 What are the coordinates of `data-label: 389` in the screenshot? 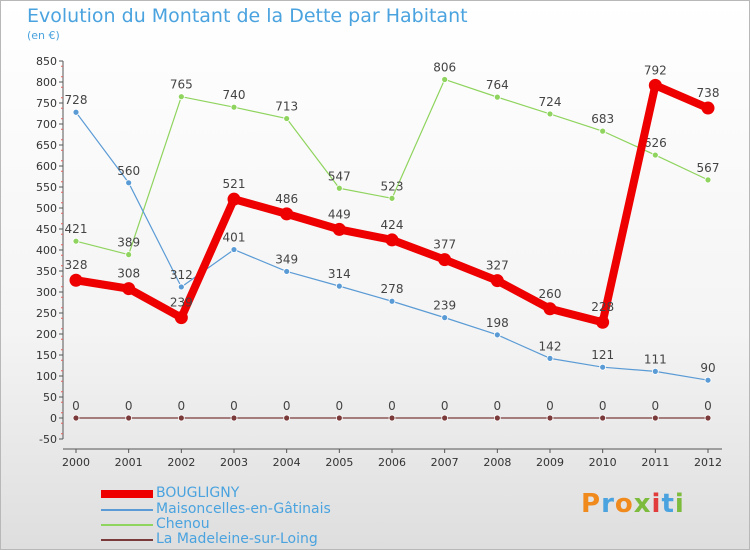 It's located at (128, 243).